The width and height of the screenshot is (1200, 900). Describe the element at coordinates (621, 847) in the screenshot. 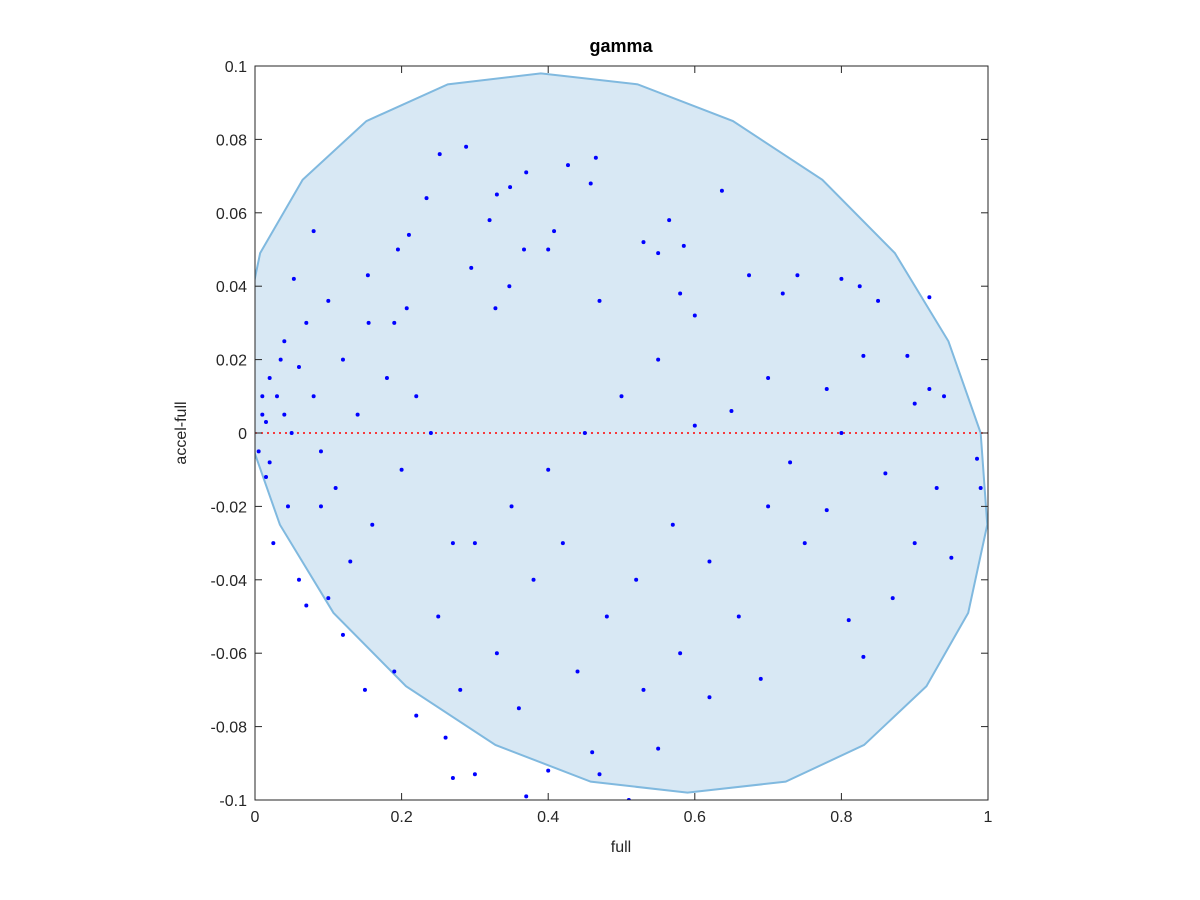

I see `x-axis-label: full` at that location.